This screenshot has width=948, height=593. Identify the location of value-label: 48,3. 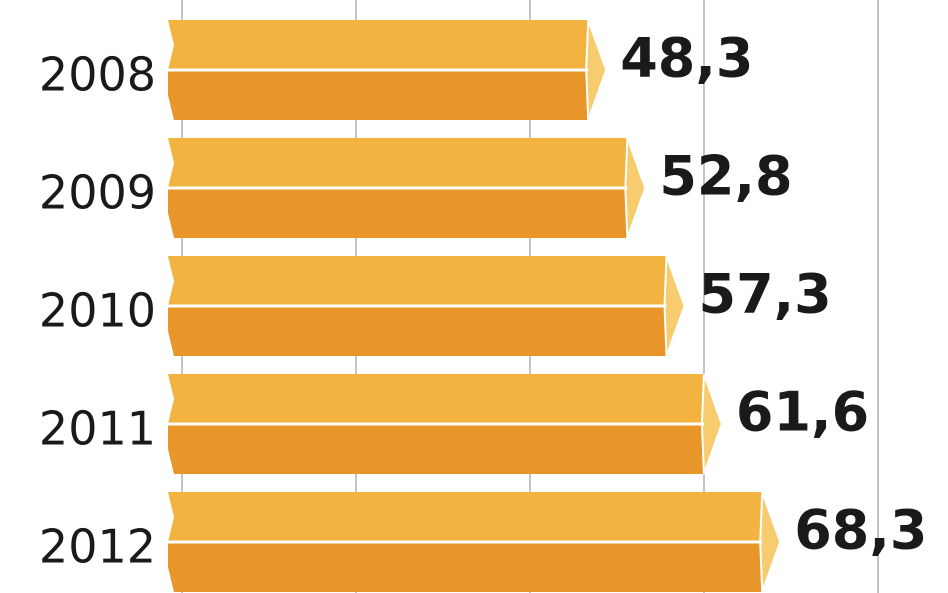
(686, 58).